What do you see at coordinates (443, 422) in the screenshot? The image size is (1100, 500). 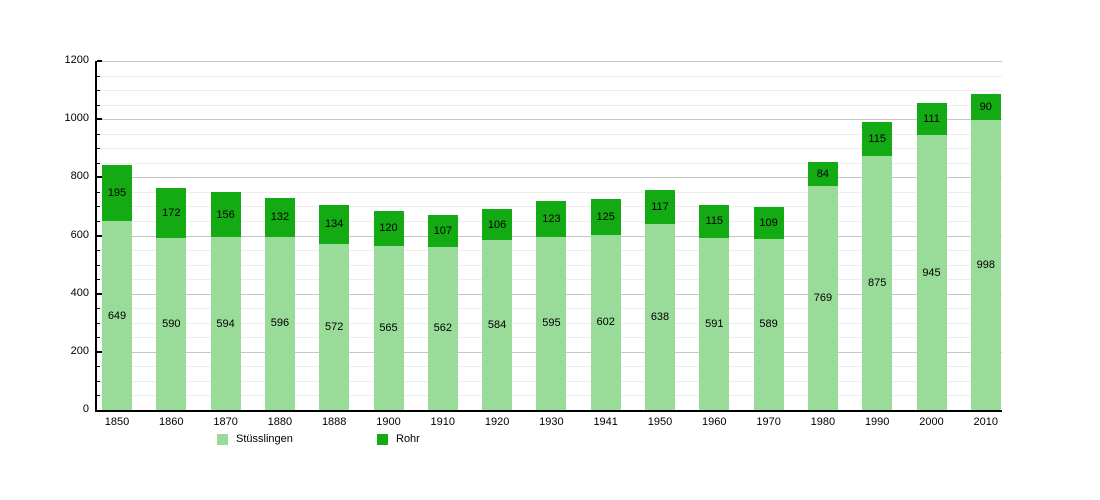 I see `x-axis-label: 1910` at bounding box center [443, 422].